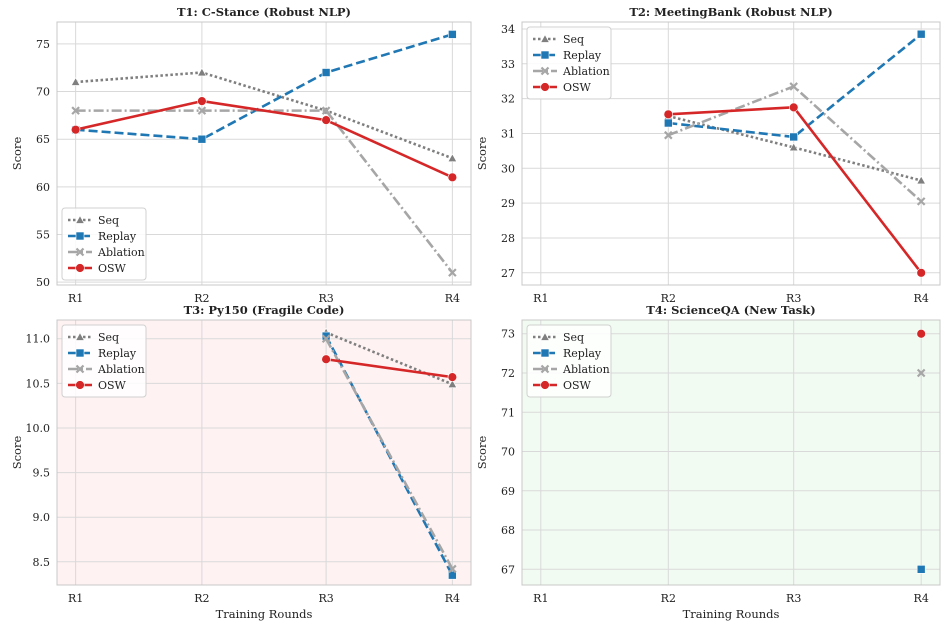 Image resolution: width=947 pixels, height=629 pixels. What do you see at coordinates (793, 598) in the screenshot?
I see `panel-4-xtick-label: R3` at bounding box center [793, 598].